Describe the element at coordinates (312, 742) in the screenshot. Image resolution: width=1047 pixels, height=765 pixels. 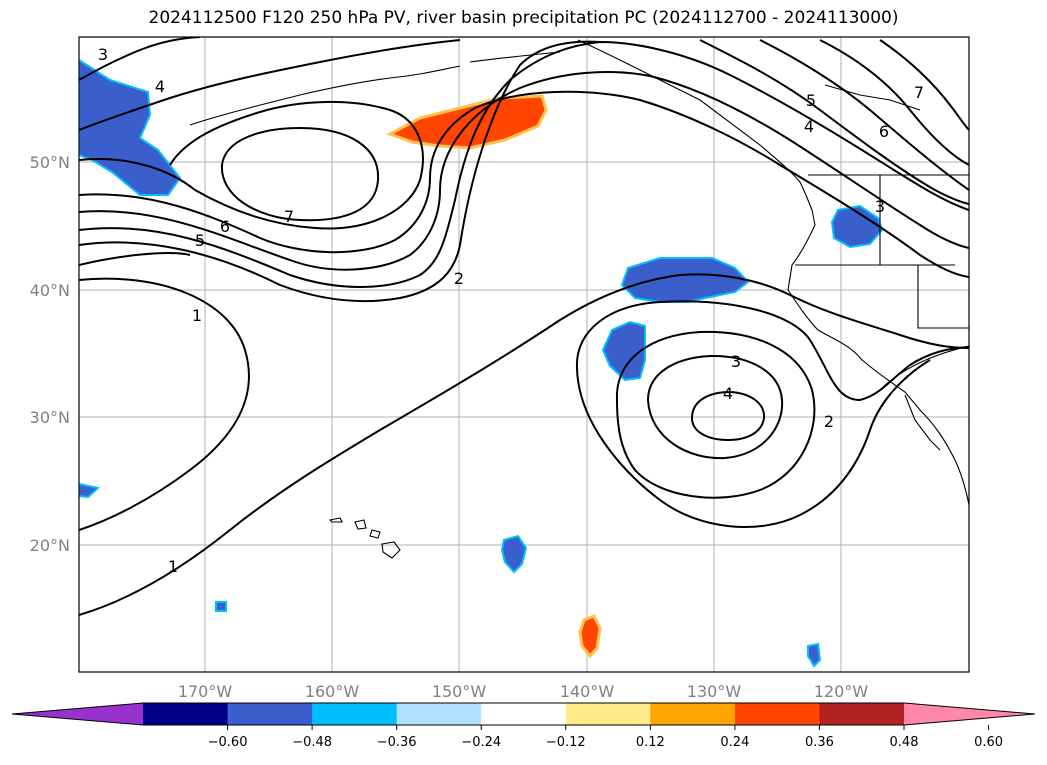
I see `colorbar-tick-label: −0.48` at that location.